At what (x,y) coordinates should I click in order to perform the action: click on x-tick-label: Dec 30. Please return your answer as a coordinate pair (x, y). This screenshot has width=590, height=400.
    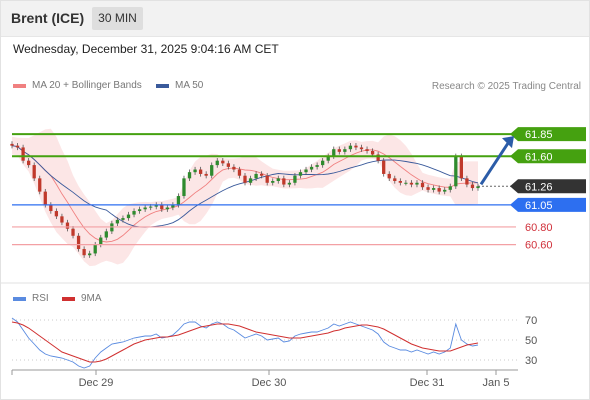
    Looking at the image, I should click on (269, 383).